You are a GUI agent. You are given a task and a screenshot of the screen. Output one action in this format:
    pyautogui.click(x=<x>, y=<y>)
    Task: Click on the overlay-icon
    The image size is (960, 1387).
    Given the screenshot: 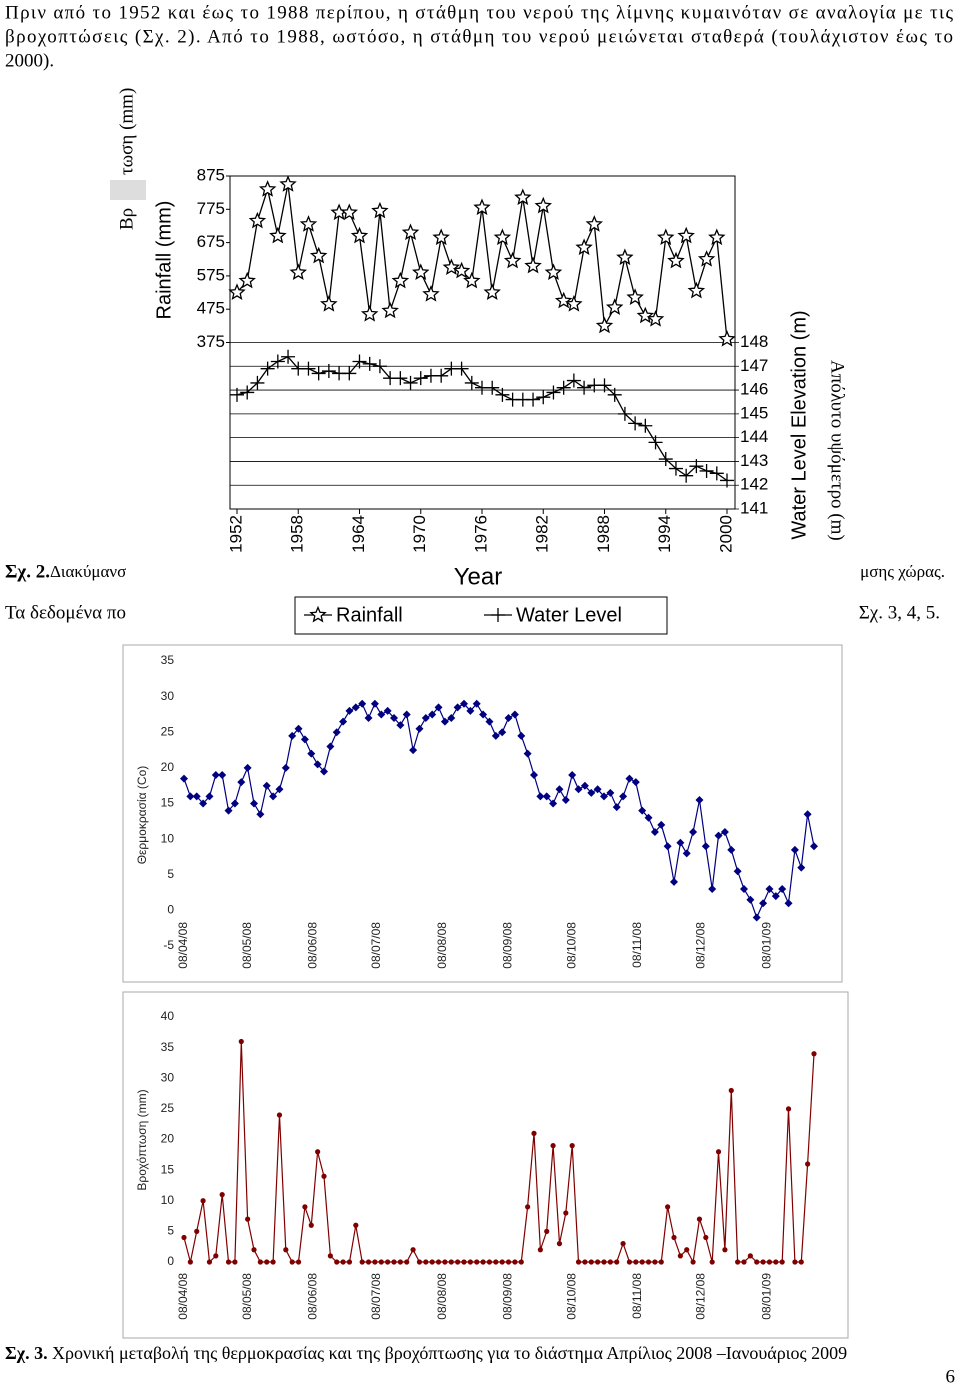 What is the action you would take?
    pyautogui.click(x=128, y=190)
    